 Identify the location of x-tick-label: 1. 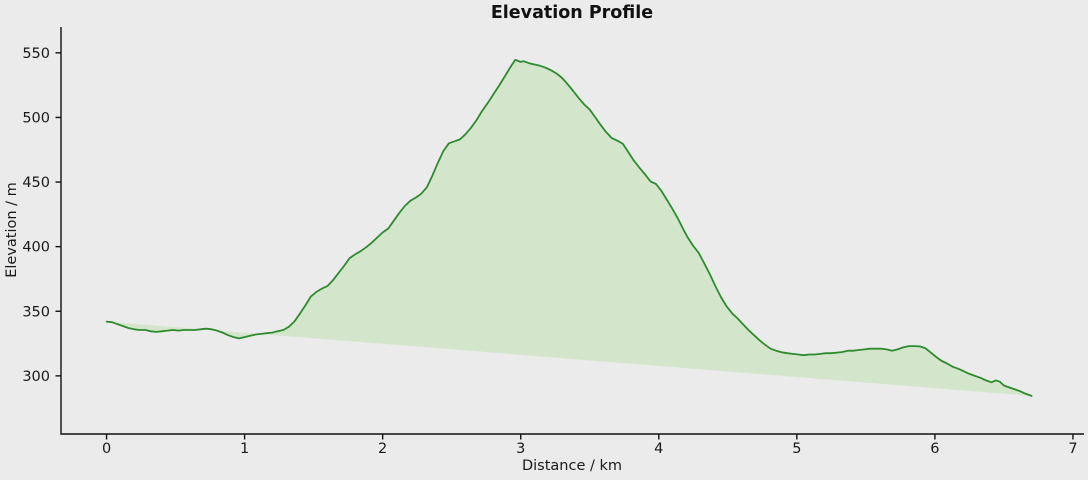
(244, 449).